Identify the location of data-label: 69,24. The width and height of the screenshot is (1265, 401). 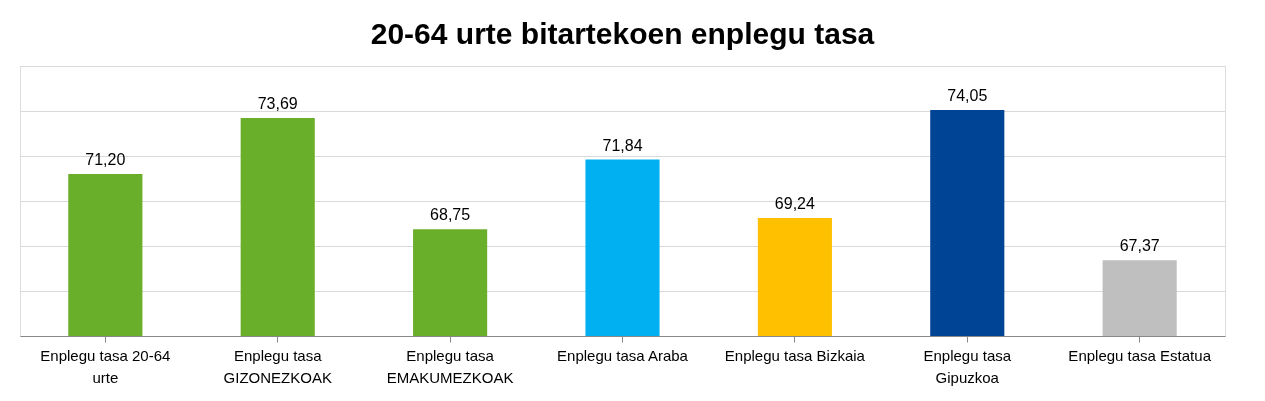
(795, 204).